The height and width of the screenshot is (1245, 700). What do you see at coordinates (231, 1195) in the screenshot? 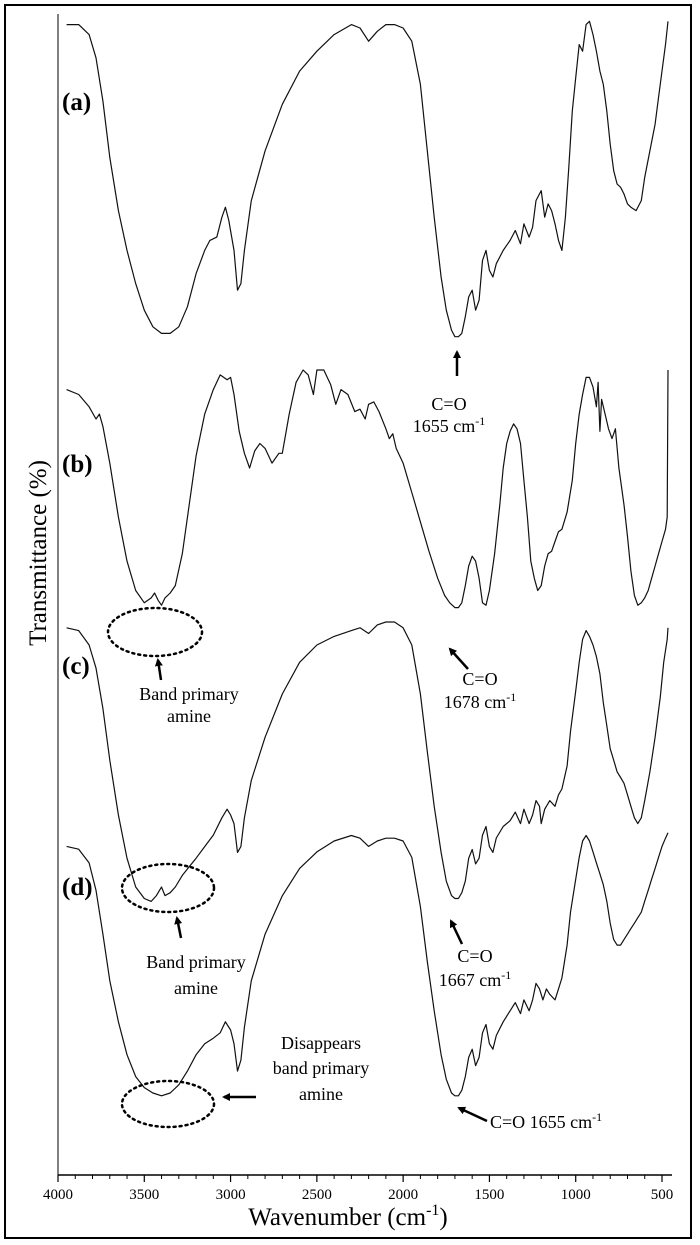
I see `x-tick-label: 3000` at bounding box center [231, 1195].